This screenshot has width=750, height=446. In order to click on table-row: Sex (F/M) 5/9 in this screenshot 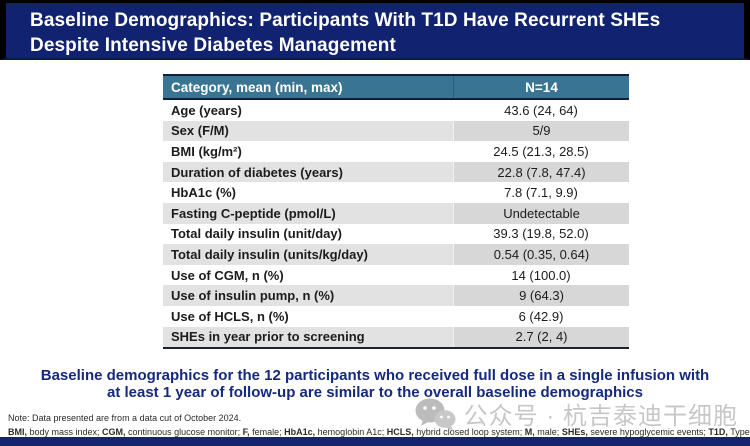, I will do `click(396, 131)`.